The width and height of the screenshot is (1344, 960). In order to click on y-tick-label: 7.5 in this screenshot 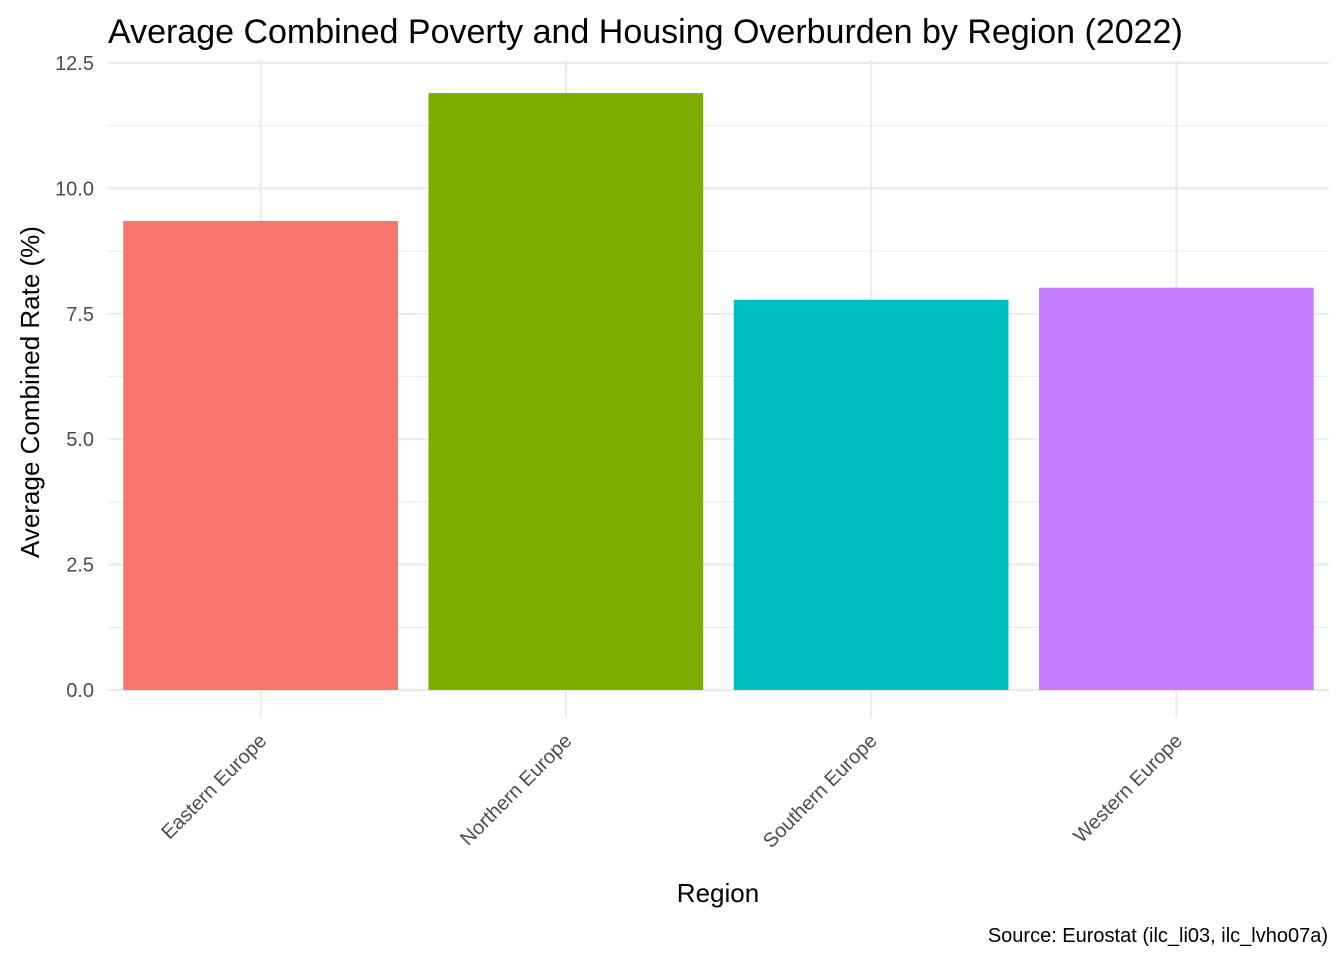, I will do `click(80, 315)`.